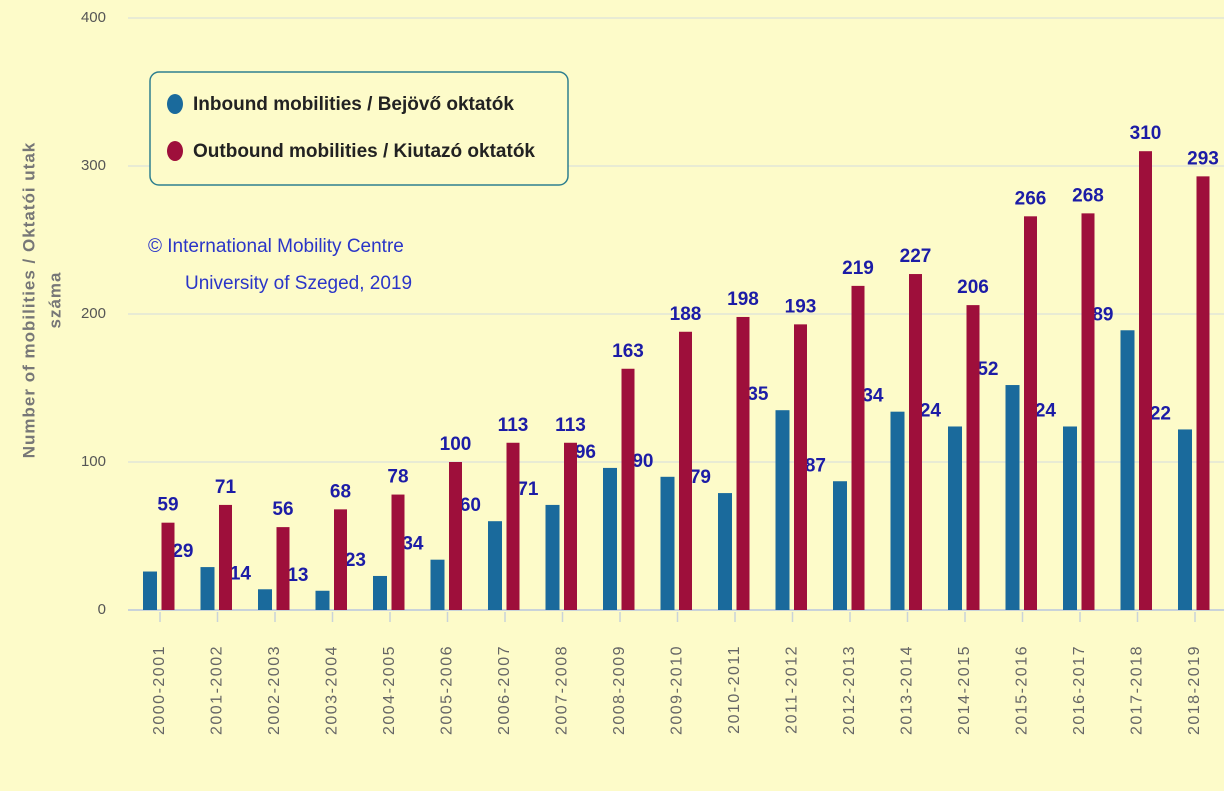 The height and width of the screenshot is (791, 1224). What do you see at coordinates (1203, 158) in the screenshot?
I see `data-label: 293` at bounding box center [1203, 158].